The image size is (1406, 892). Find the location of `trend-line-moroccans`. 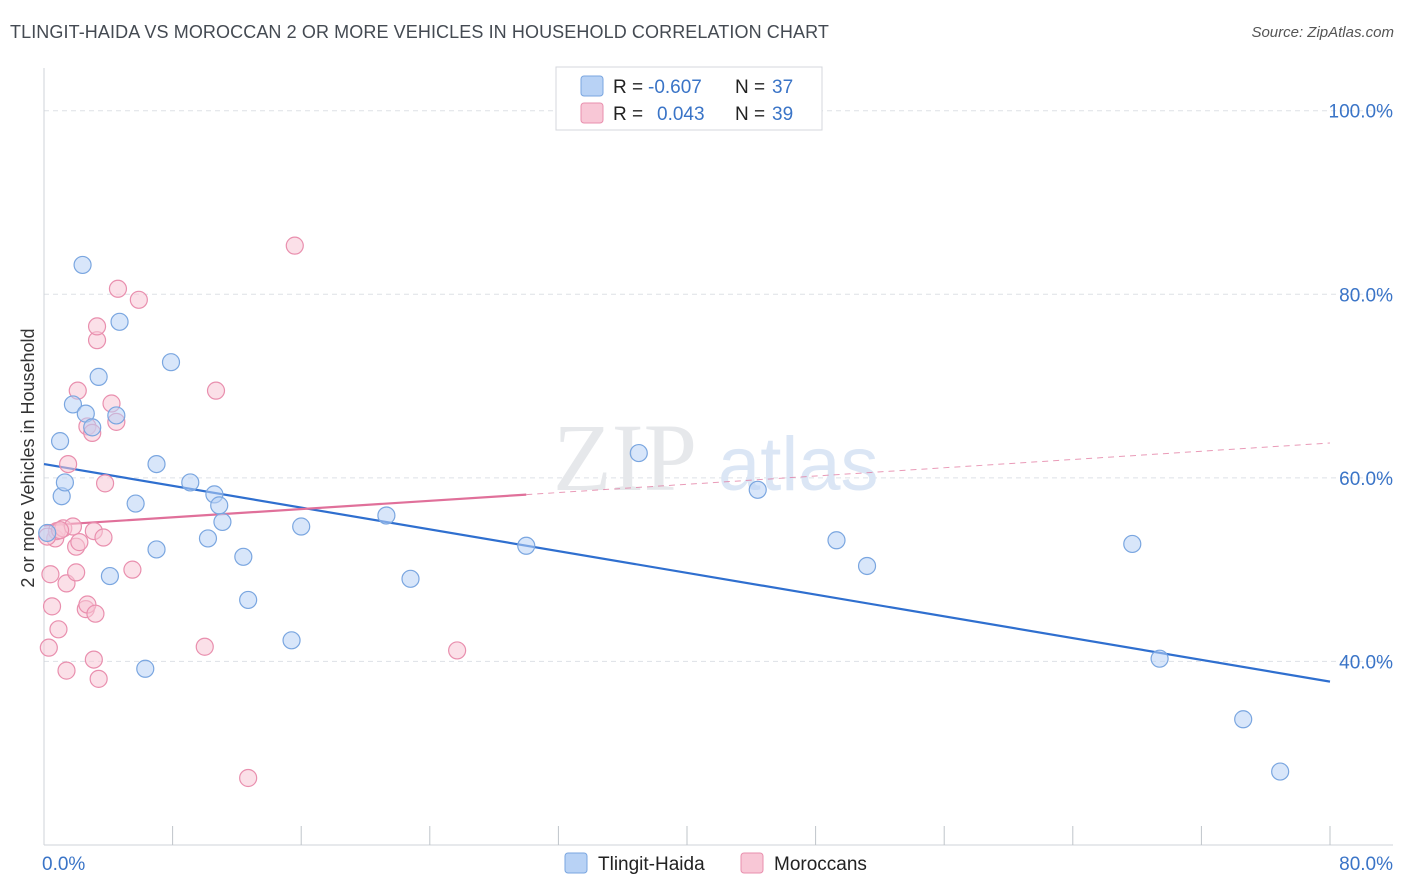

trend-line-moroccans is located at coordinates (285, 510).